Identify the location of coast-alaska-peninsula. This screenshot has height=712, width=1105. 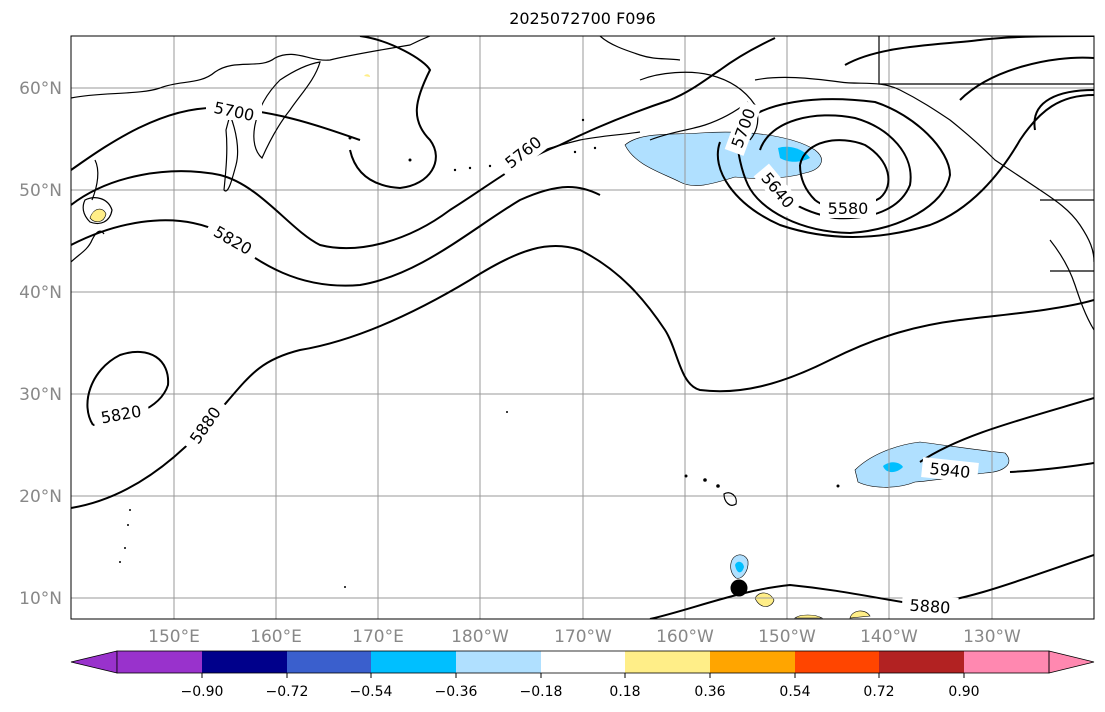
(699, 121).